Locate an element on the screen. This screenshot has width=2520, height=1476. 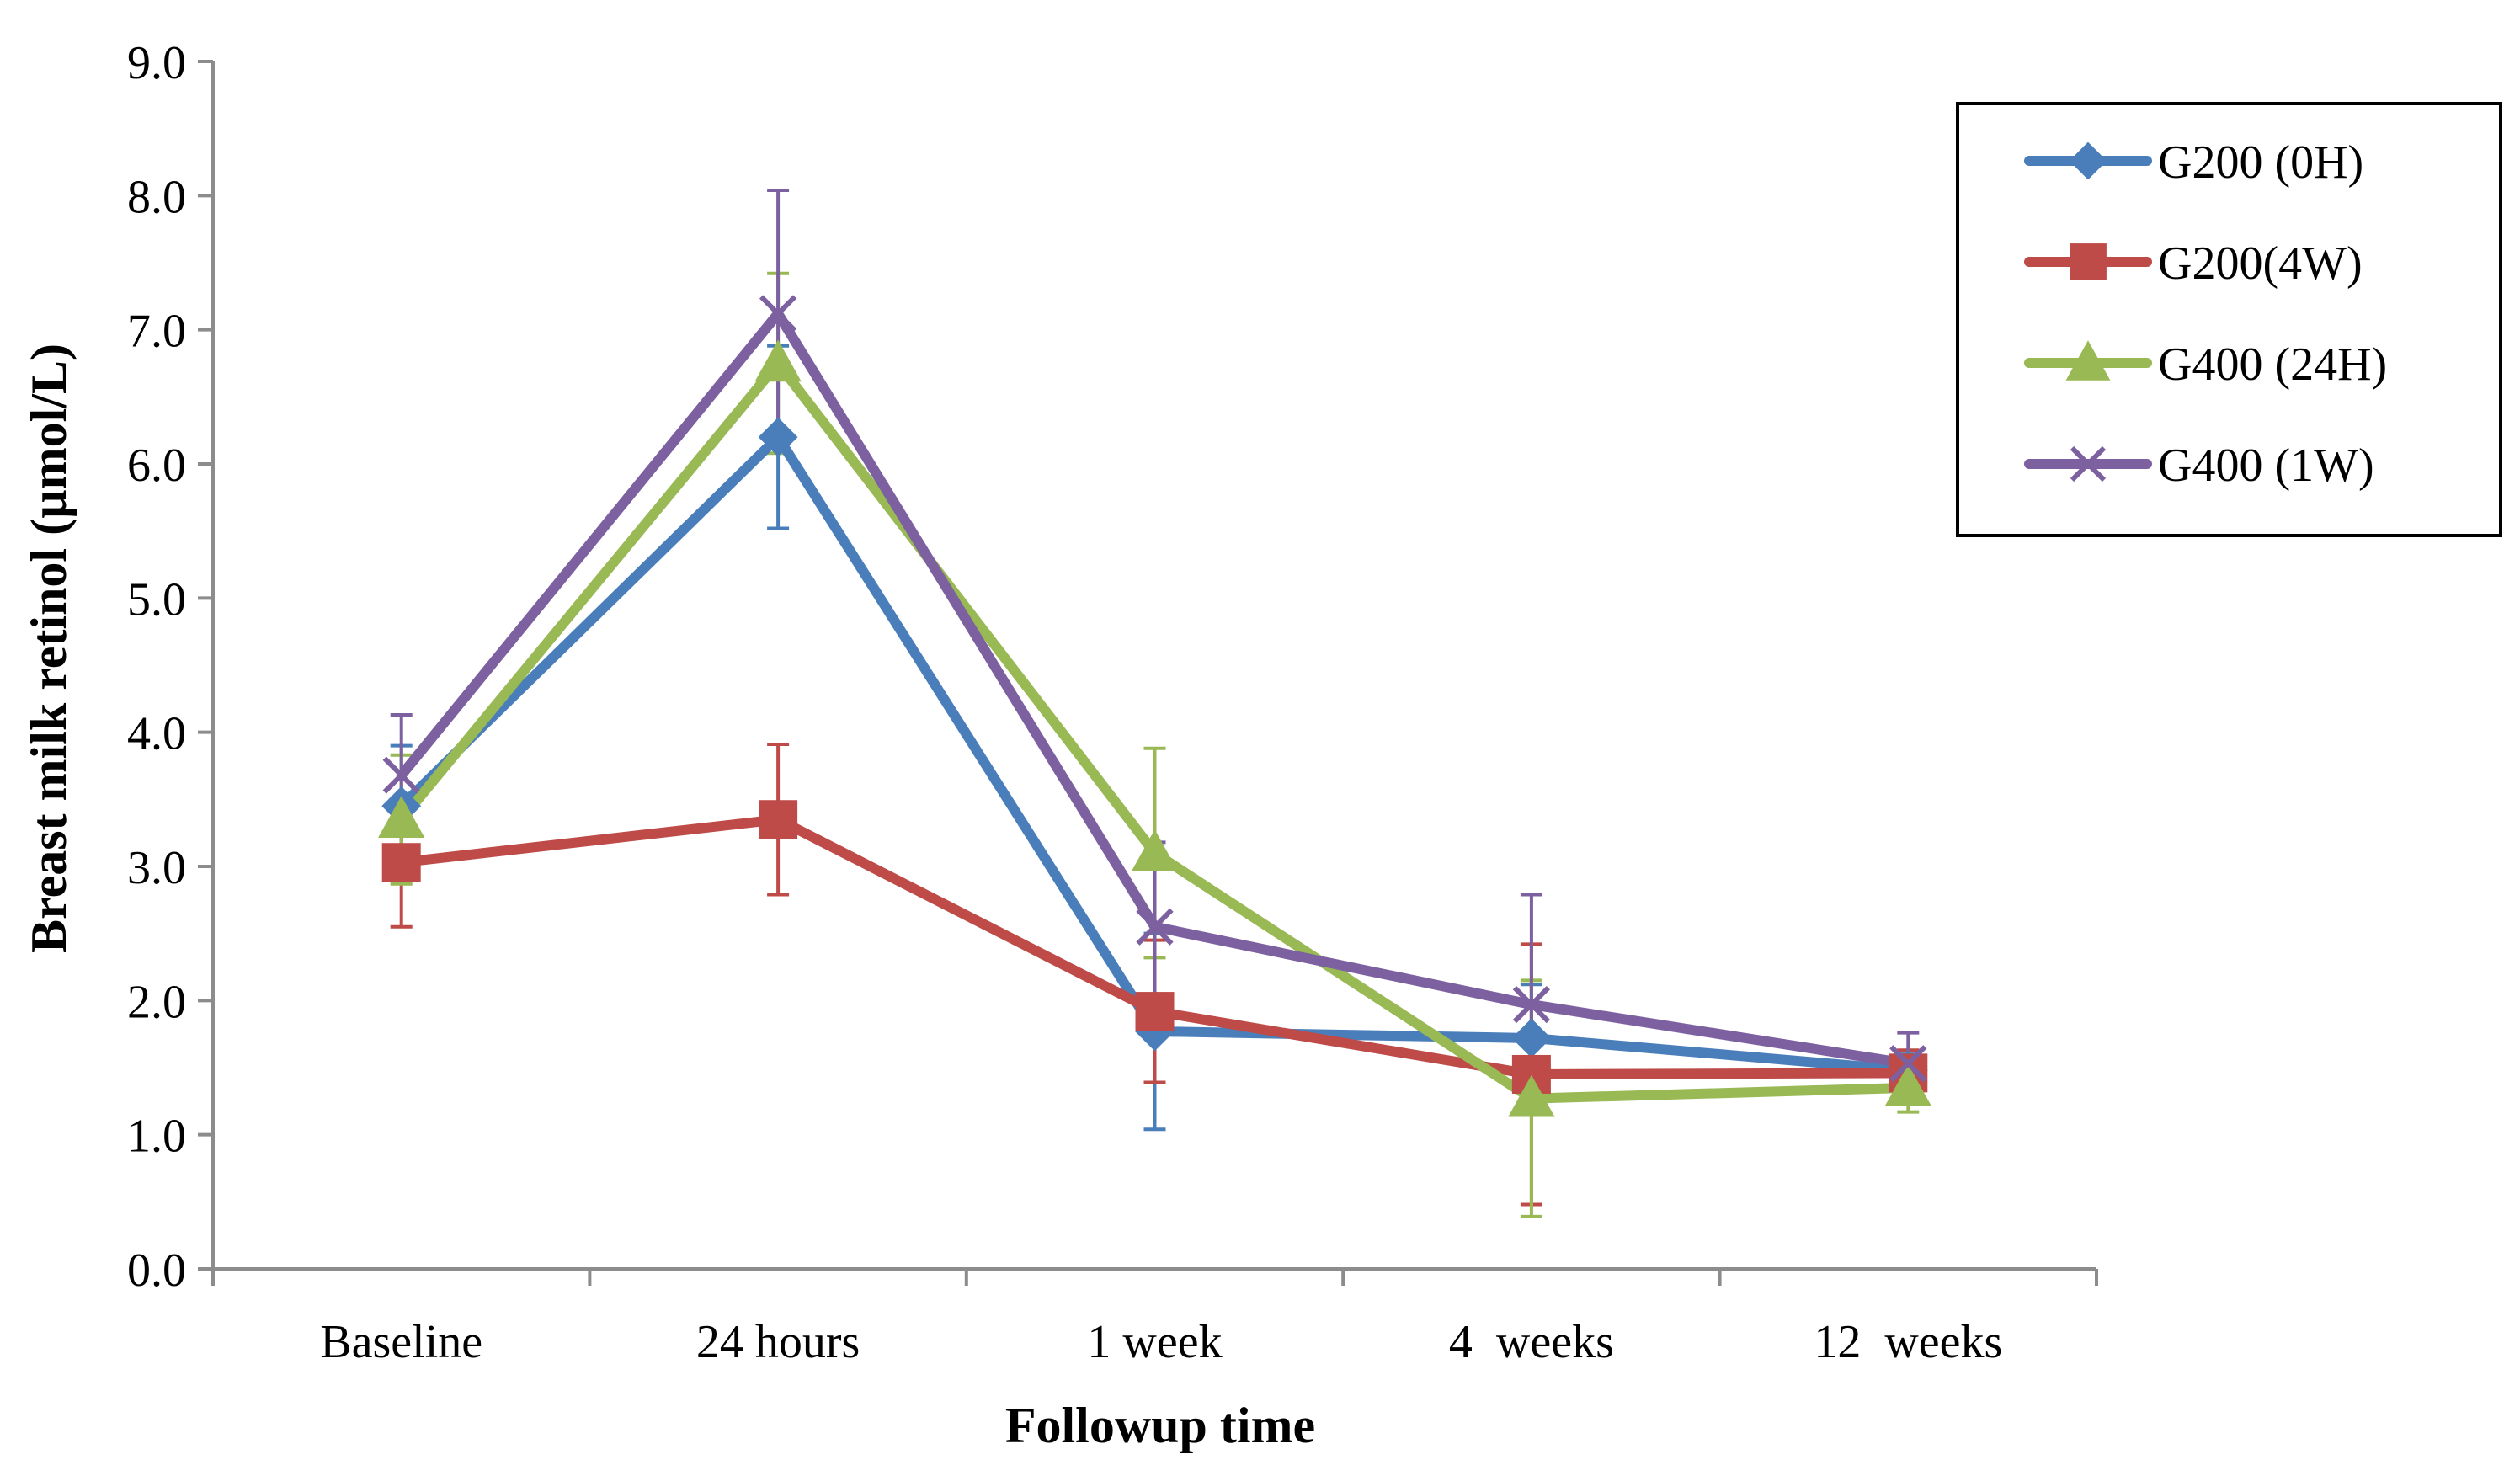
legend-label: G400 (1W) is located at coordinates (2266, 466).